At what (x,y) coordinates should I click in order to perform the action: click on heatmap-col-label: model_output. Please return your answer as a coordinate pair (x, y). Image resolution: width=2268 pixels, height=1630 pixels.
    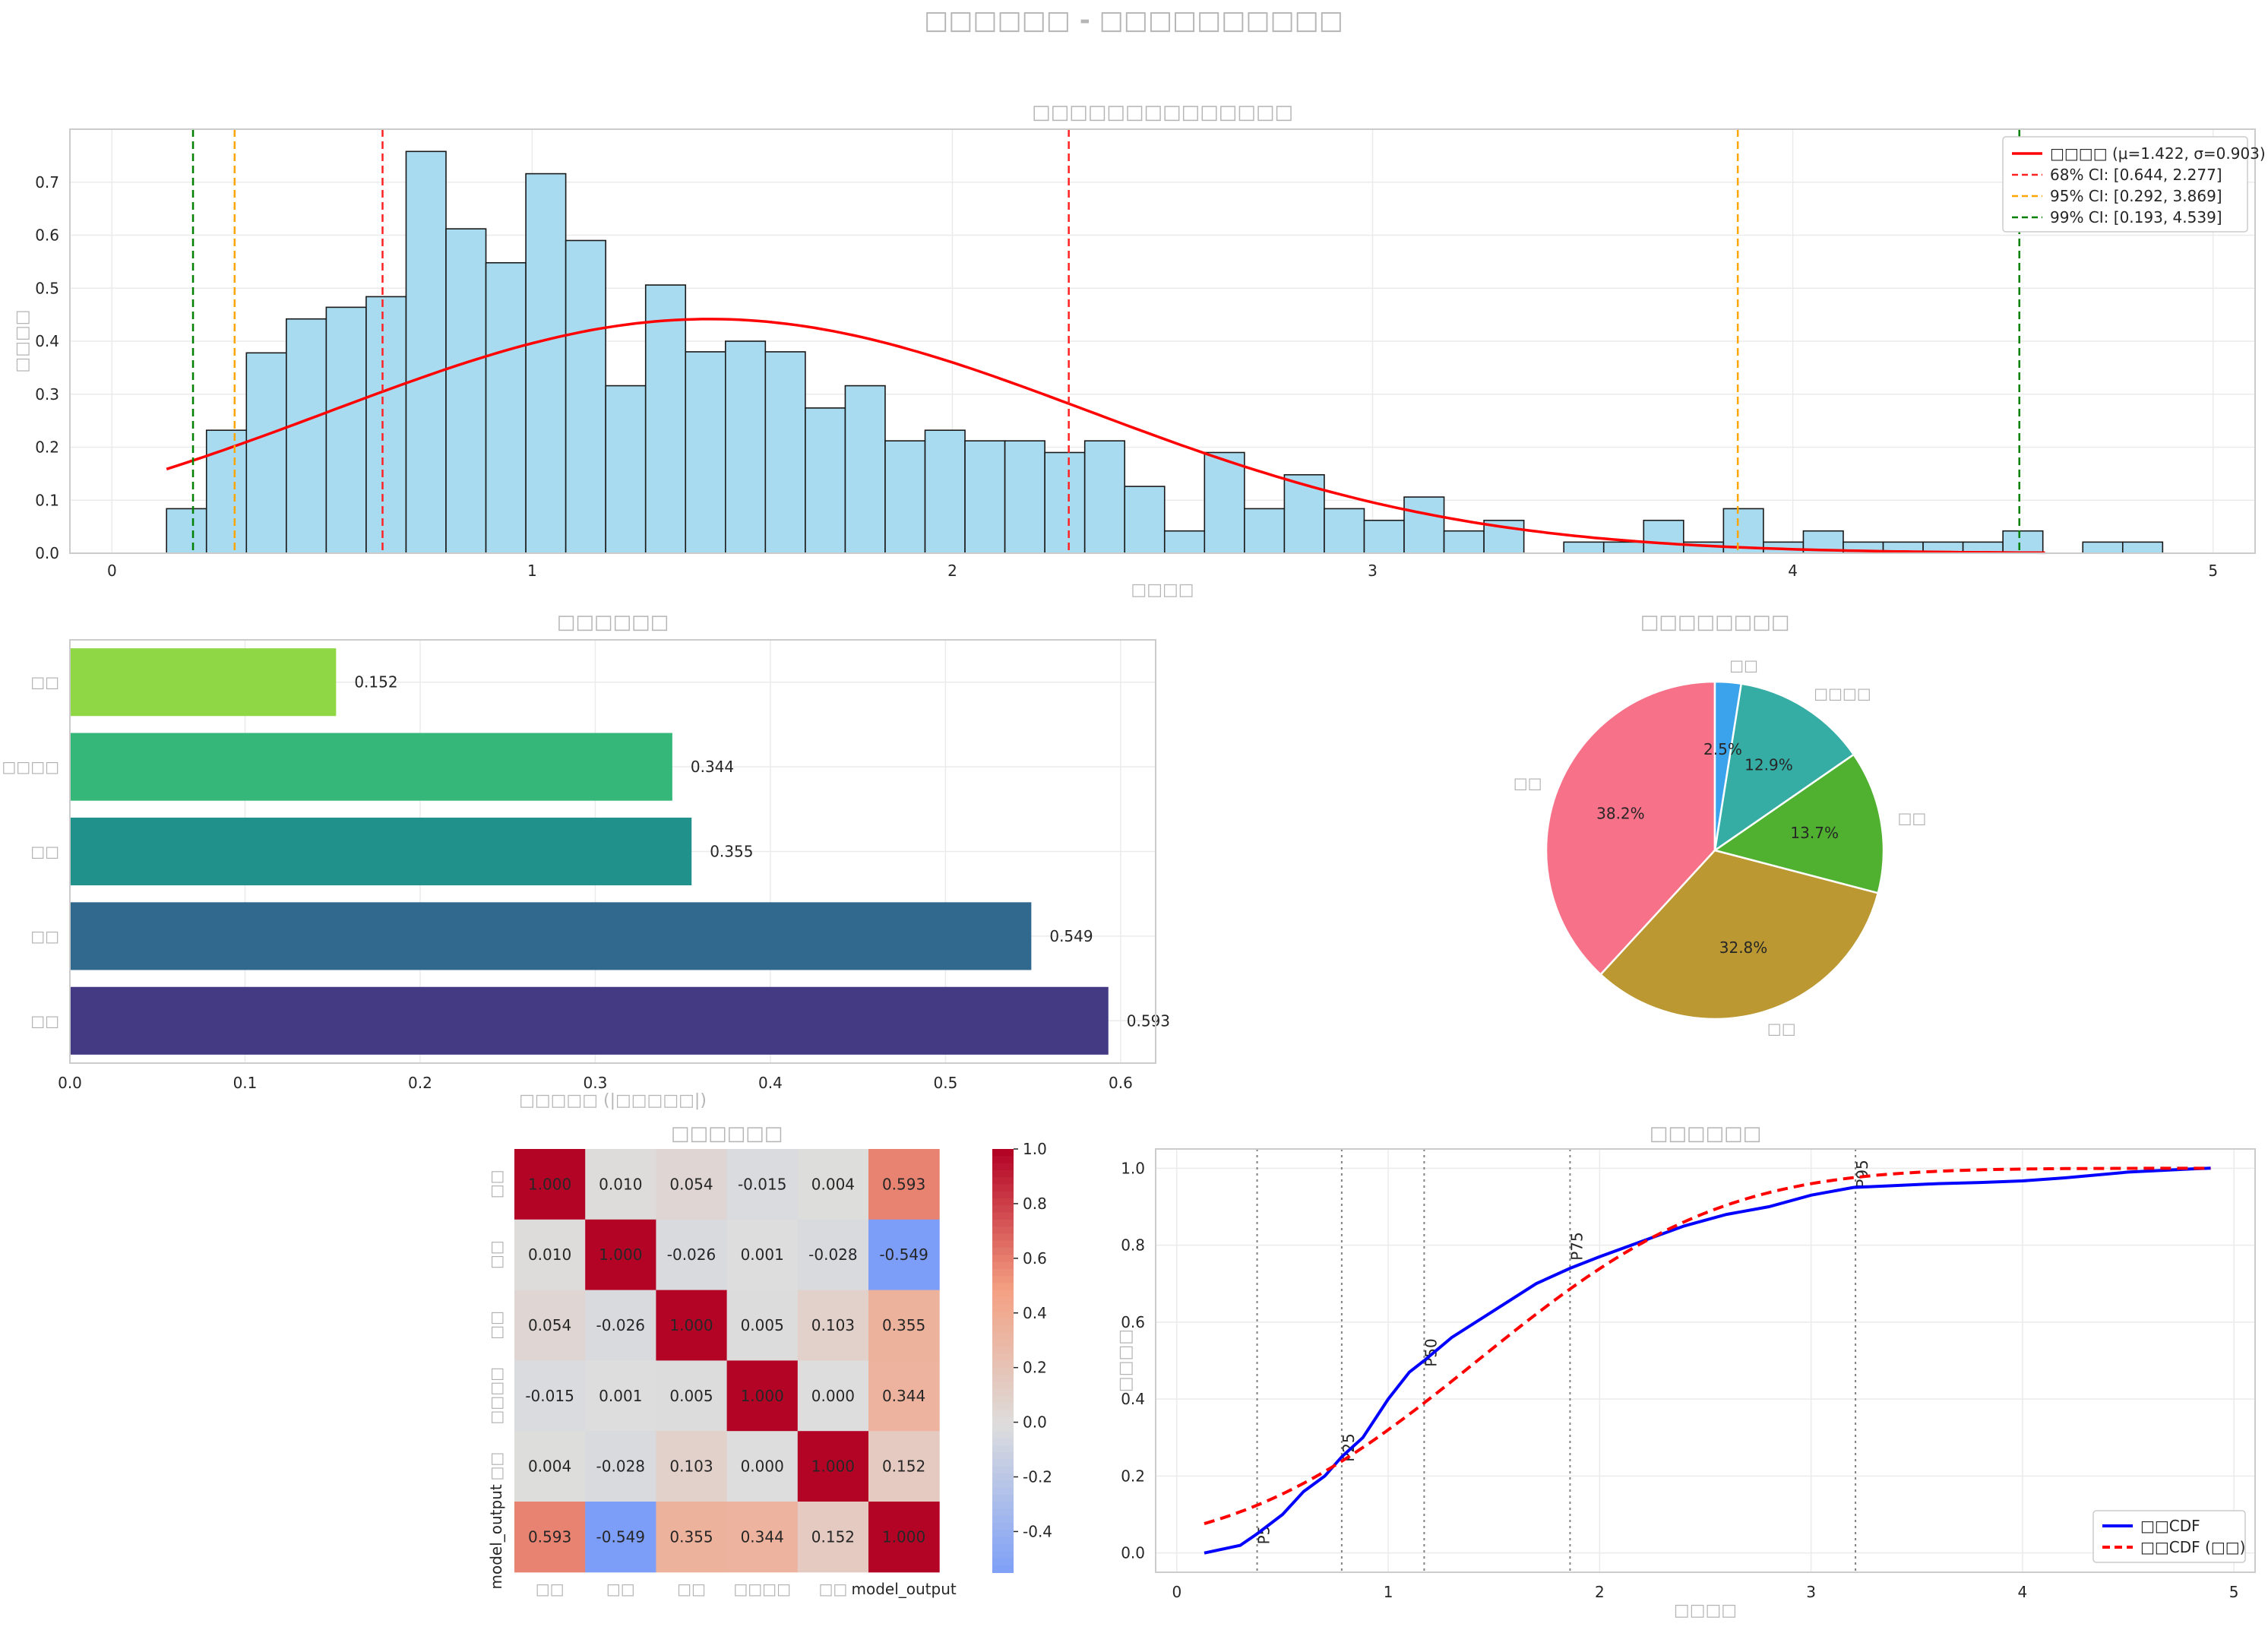
    Looking at the image, I should click on (903, 1589).